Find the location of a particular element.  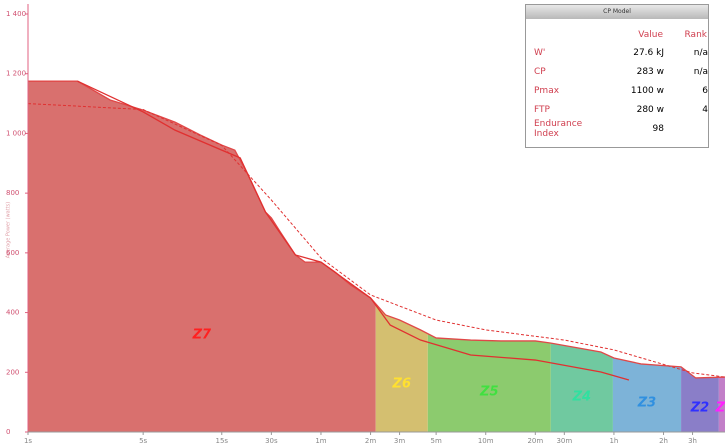

panel-cell: 4 is located at coordinates (705, 109).